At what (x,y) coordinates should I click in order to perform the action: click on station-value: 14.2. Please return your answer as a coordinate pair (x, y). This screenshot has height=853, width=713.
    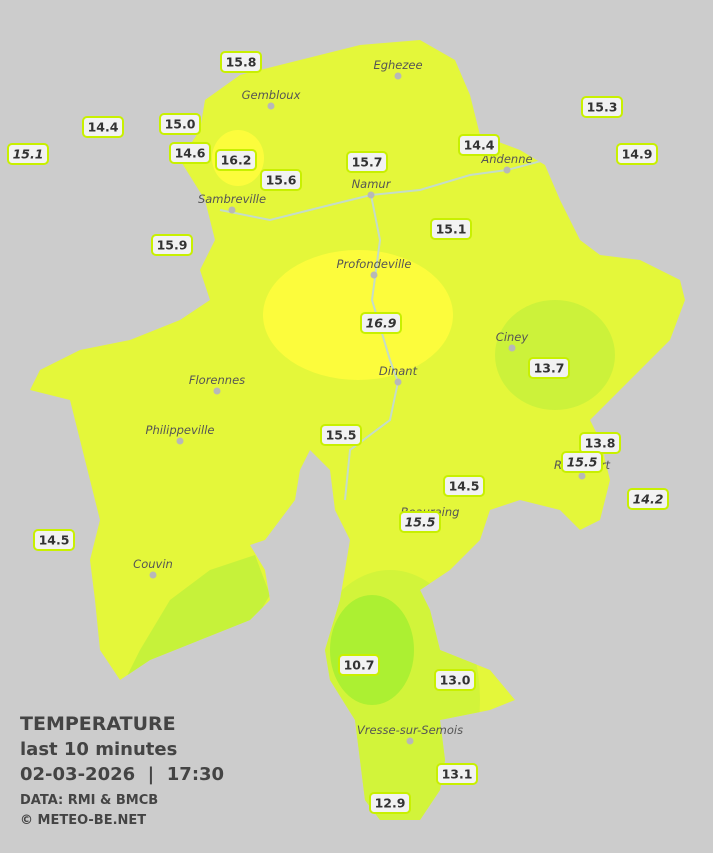
    Looking at the image, I should click on (648, 499).